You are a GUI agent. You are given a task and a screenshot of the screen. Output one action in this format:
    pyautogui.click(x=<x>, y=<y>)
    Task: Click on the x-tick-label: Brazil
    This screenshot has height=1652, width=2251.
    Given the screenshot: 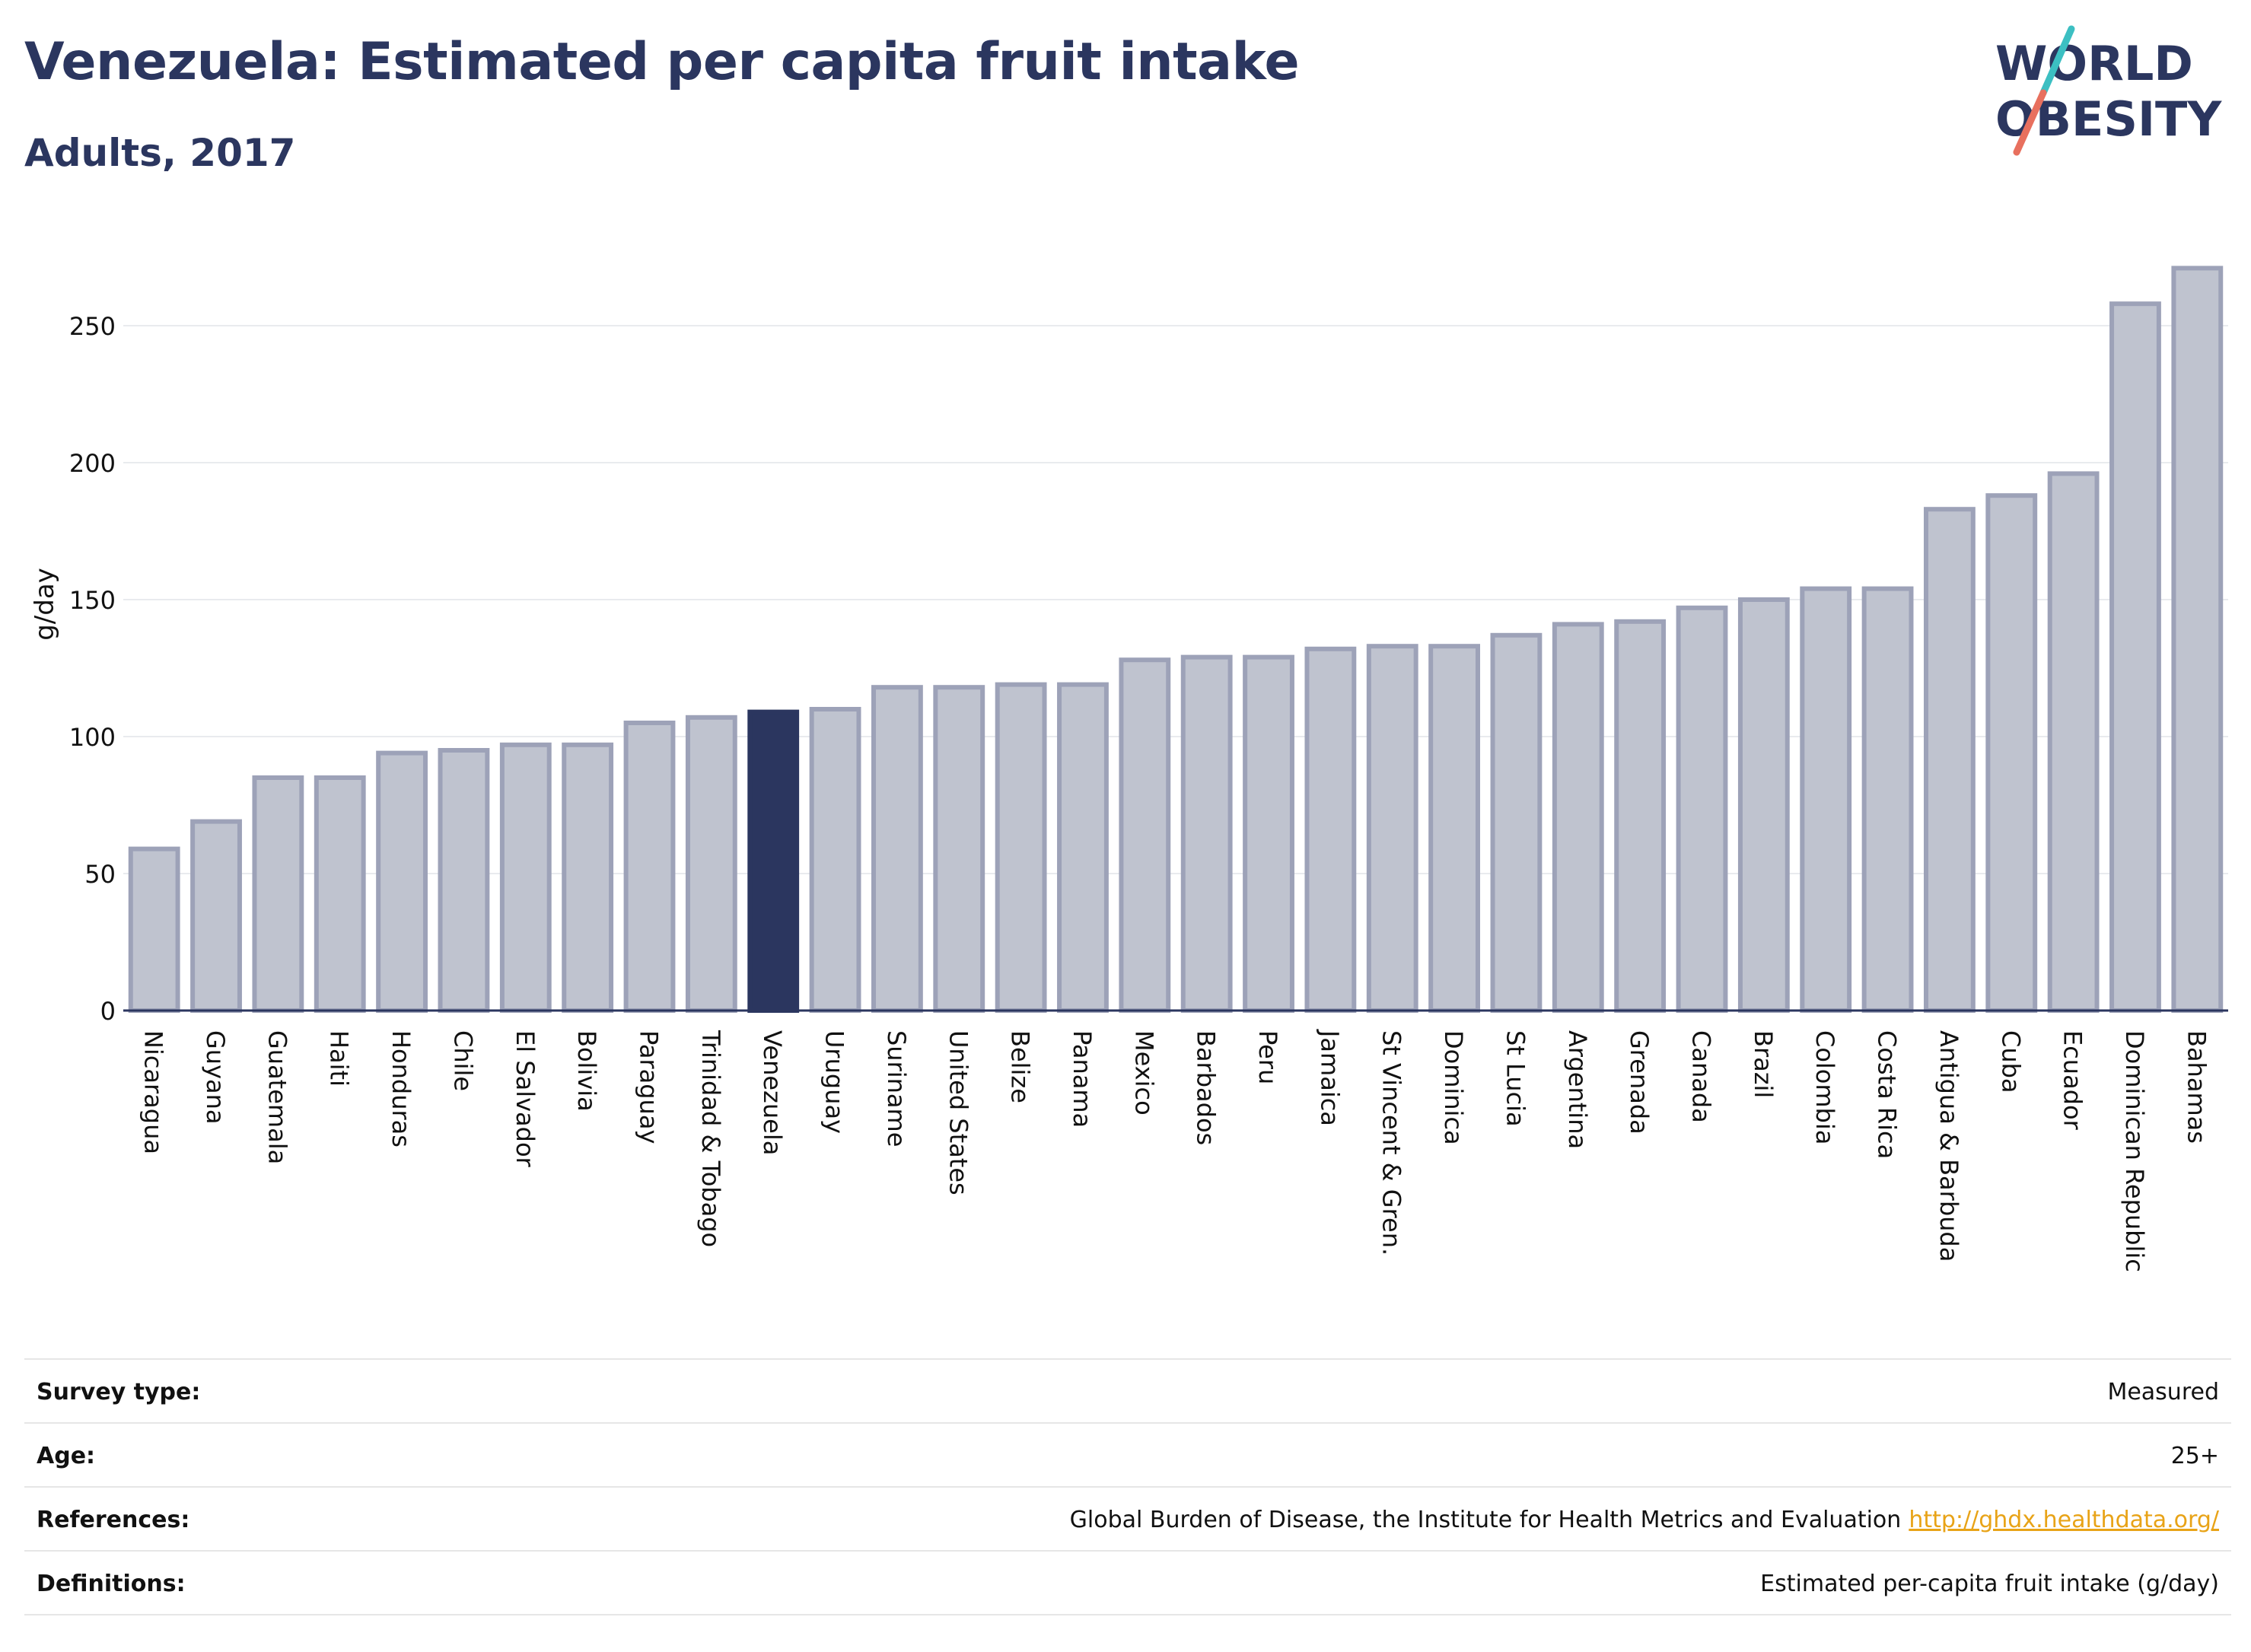 What is the action you would take?
    pyautogui.click(x=1763, y=1064)
    